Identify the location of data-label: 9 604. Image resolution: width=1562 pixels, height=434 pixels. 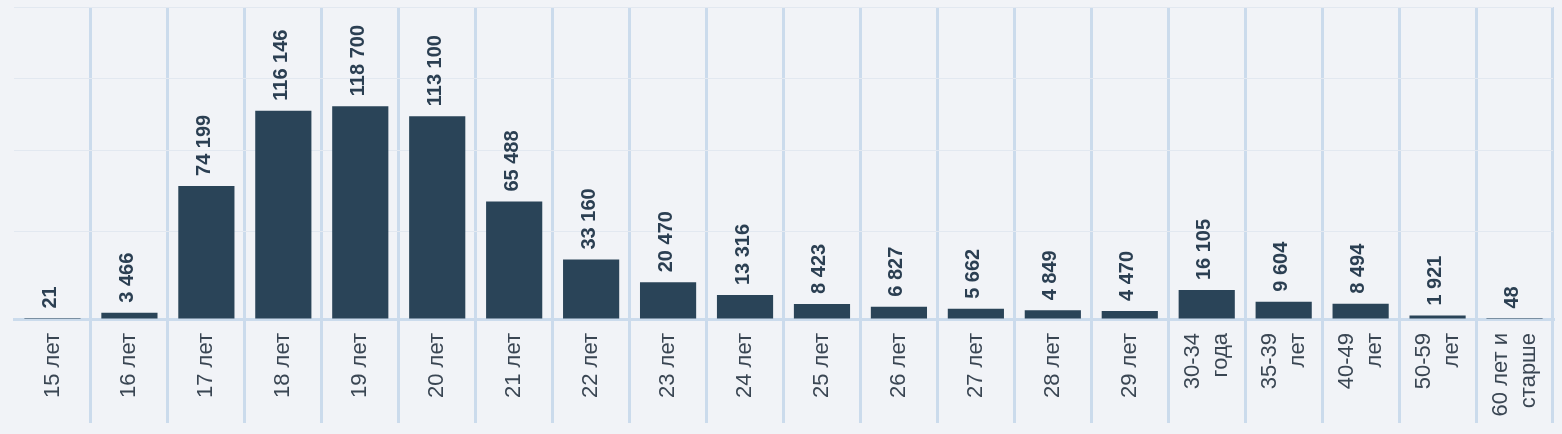
(1280, 266).